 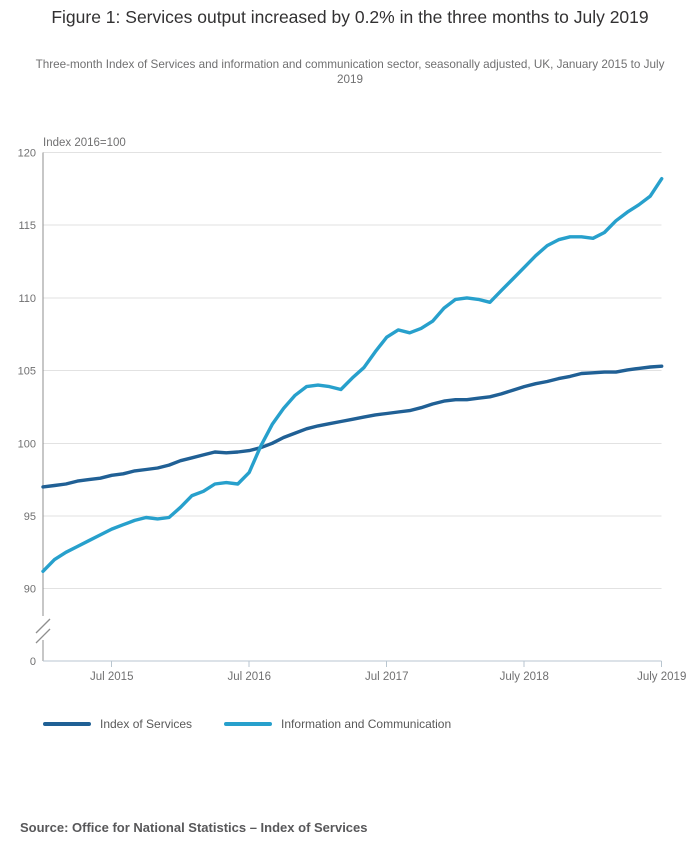 I want to click on svg-text: 120, so click(x=27, y=154).